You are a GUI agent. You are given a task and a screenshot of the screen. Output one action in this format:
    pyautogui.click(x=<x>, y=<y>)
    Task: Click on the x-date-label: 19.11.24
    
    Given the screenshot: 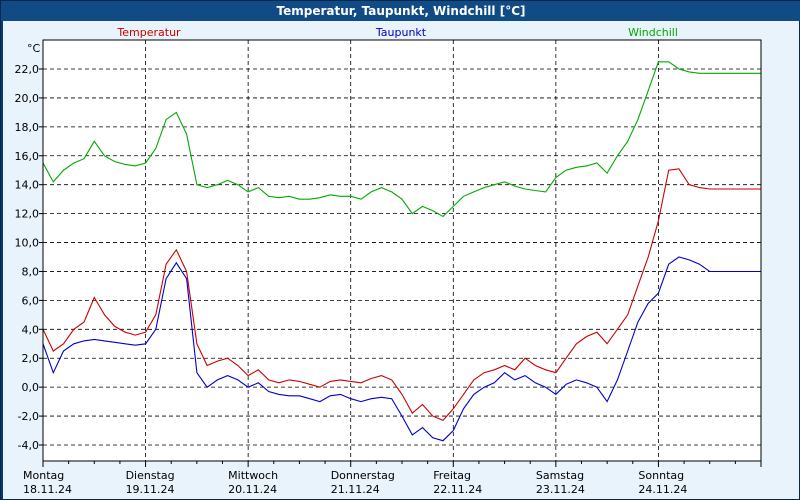 What is the action you would take?
    pyautogui.click(x=150, y=489)
    